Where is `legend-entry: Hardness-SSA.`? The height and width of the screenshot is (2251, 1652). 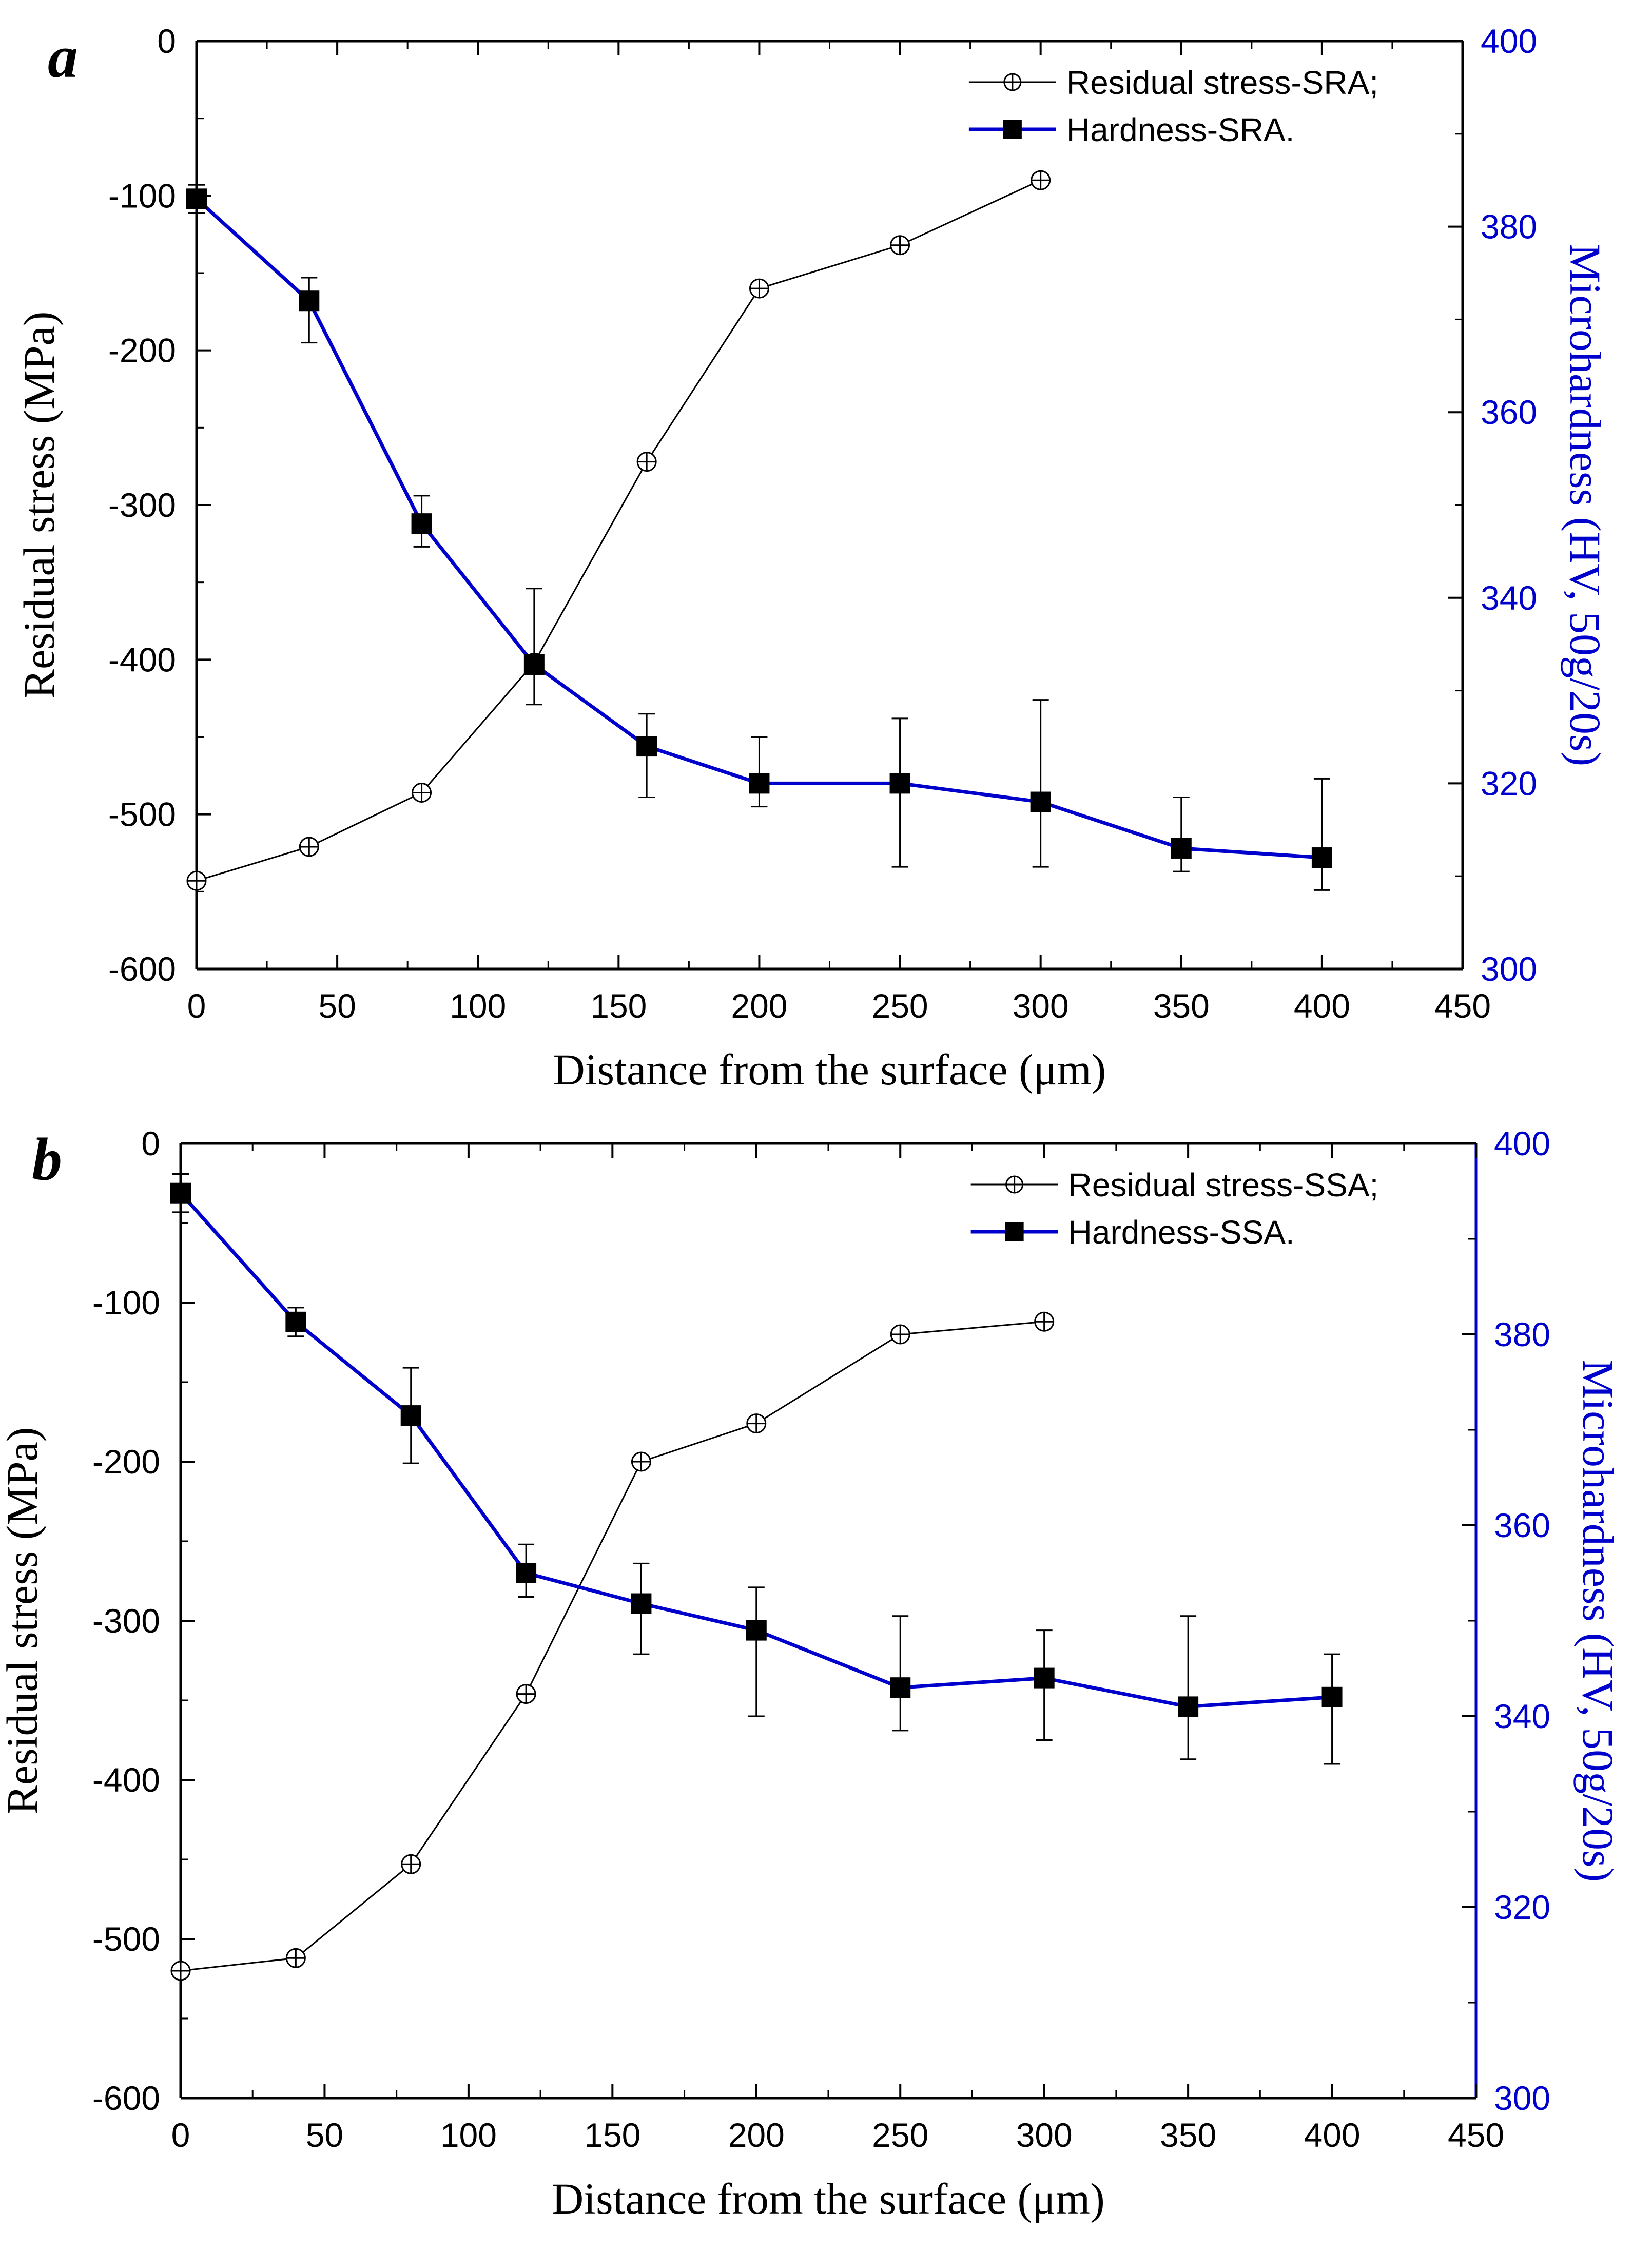
legend-entry: Hardness-SSA. is located at coordinates (1132, 1232).